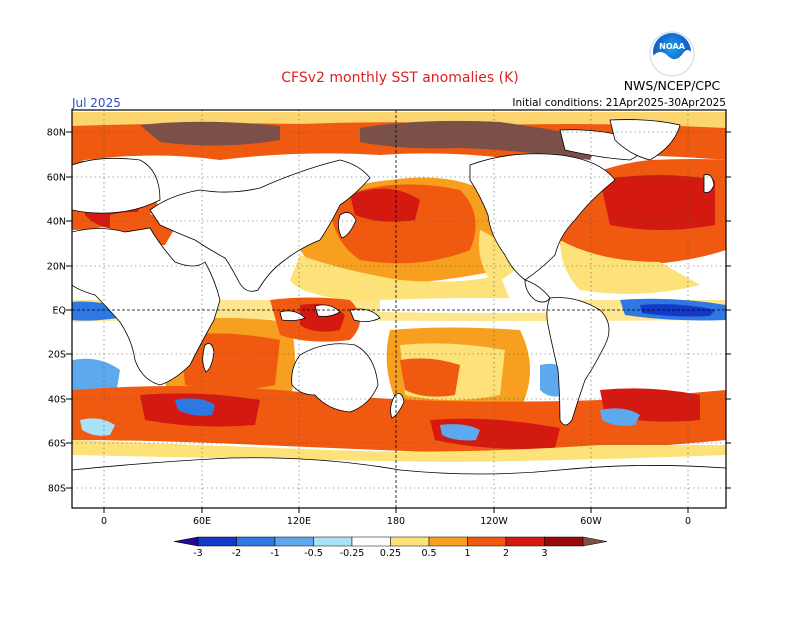  I want to click on lon-tick-label: 180, so click(396, 521).